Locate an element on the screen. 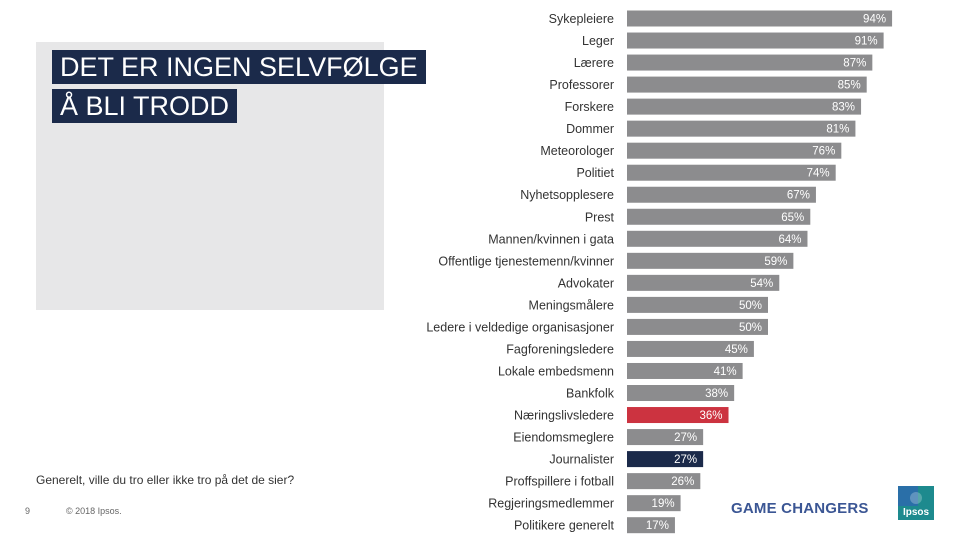 Image resolution: width=960 pixels, height=540 pixels. category-label-17: Bankfolk is located at coordinates (590, 394).